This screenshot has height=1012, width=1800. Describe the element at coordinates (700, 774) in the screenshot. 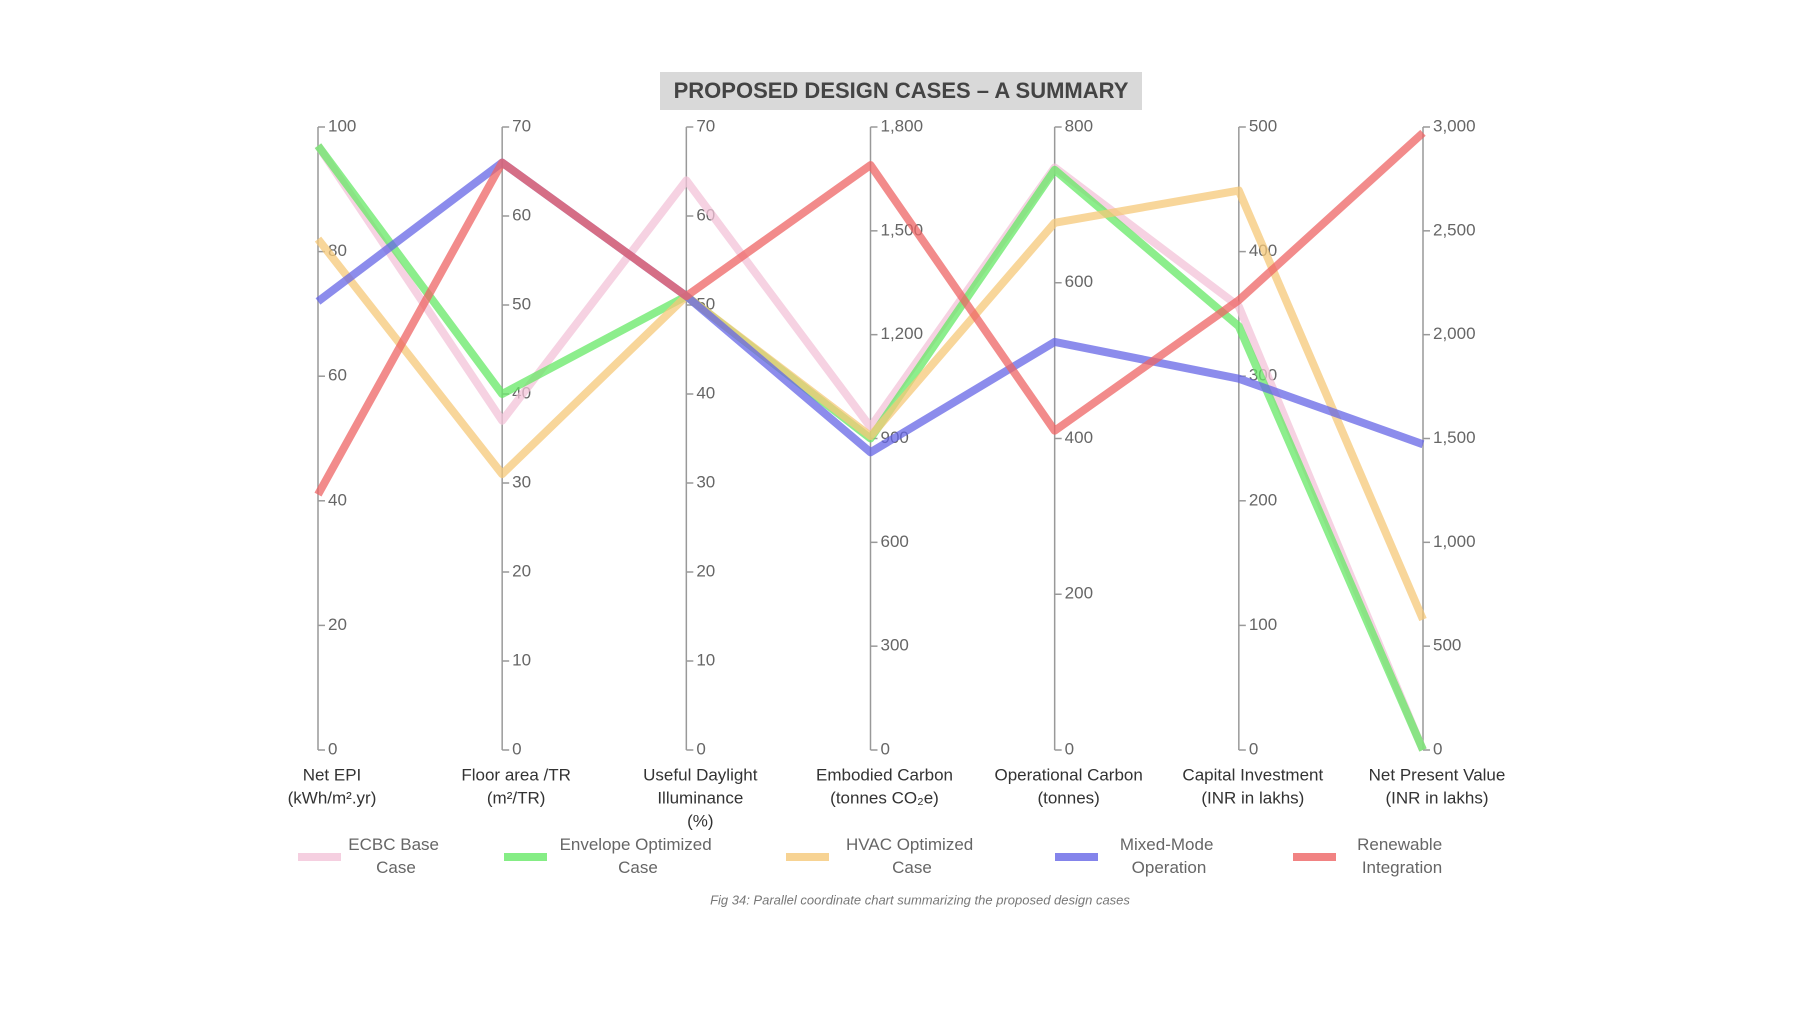

I see `axis-label: Useful Daylight` at that location.